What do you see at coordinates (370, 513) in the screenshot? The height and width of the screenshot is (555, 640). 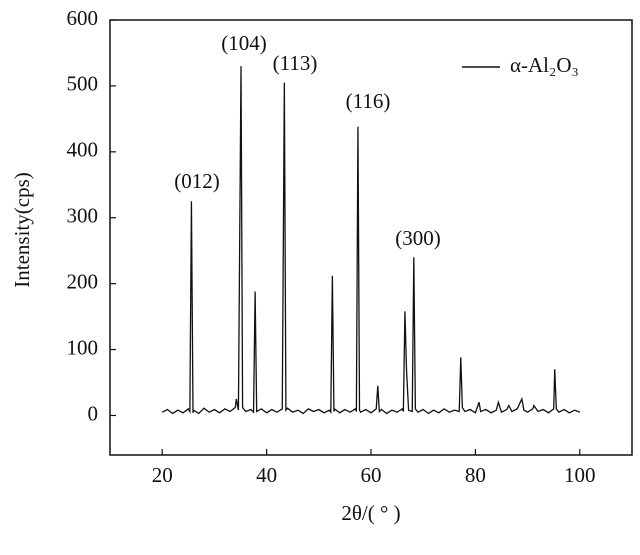 I see `x-axis-label: 2θ/( ° )` at bounding box center [370, 513].